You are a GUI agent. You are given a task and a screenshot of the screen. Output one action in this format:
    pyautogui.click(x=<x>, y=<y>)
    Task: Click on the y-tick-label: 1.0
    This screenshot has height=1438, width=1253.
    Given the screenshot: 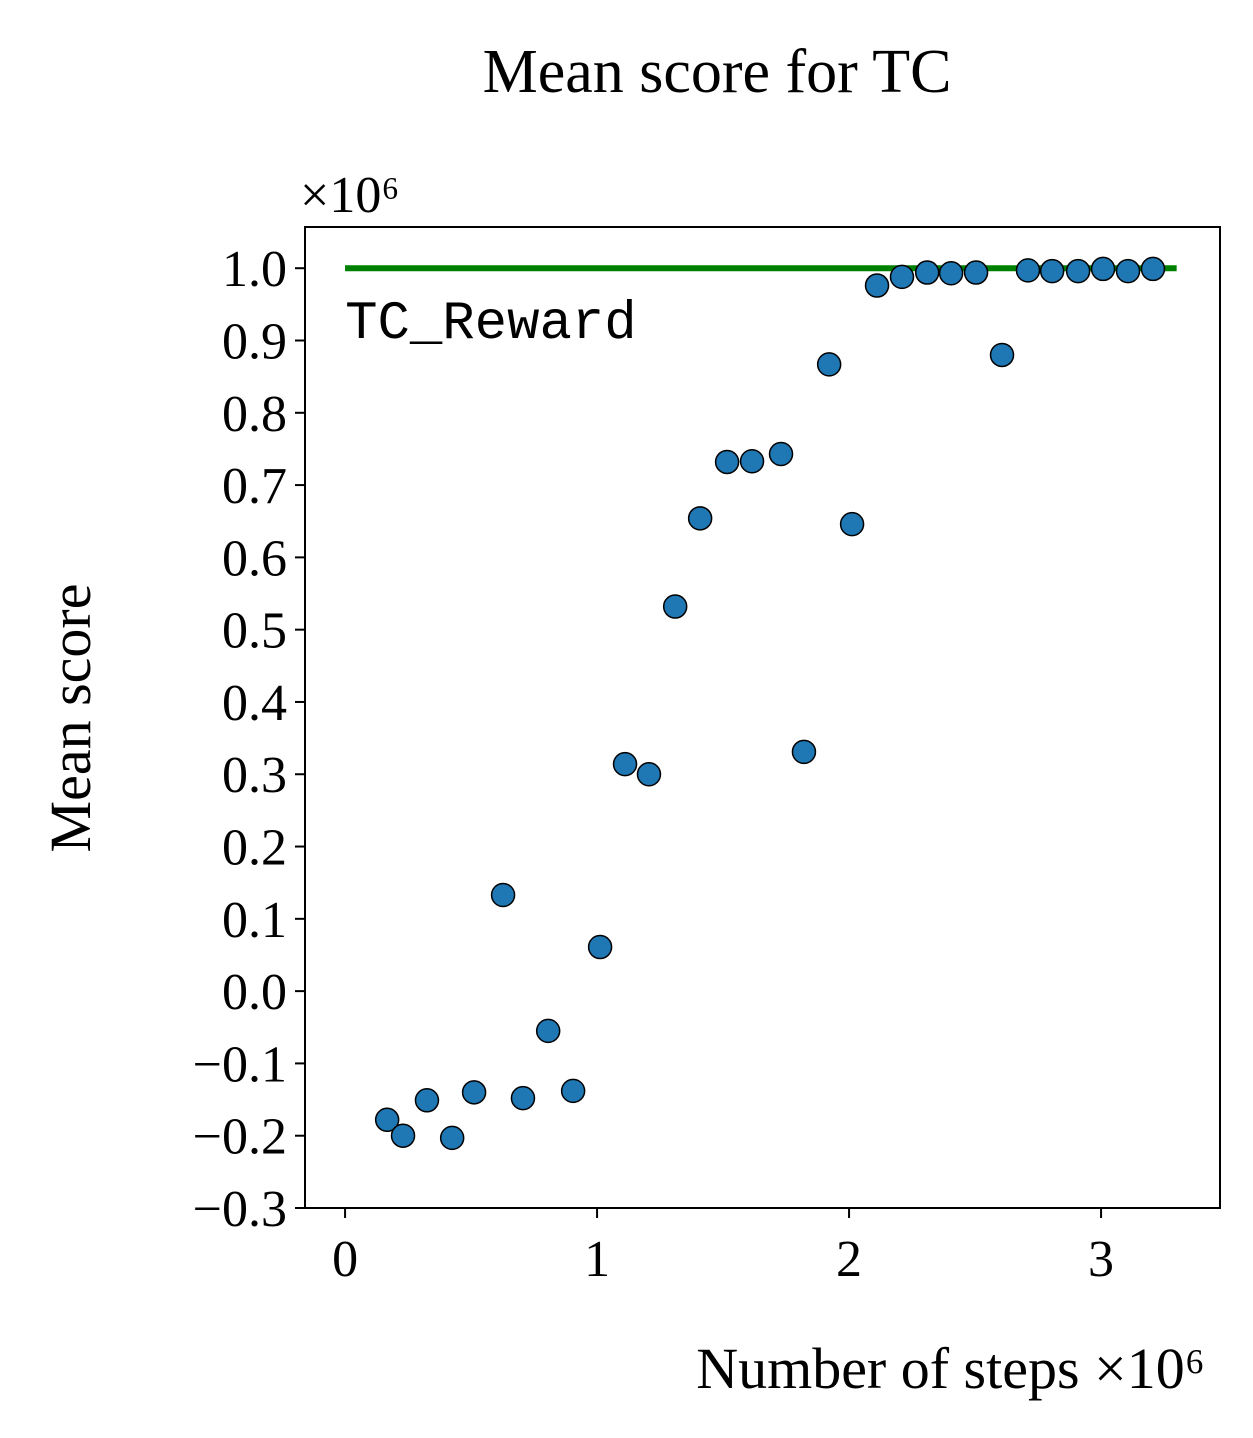 What is the action you would take?
    pyautogui.click(x=254, y=269)
    